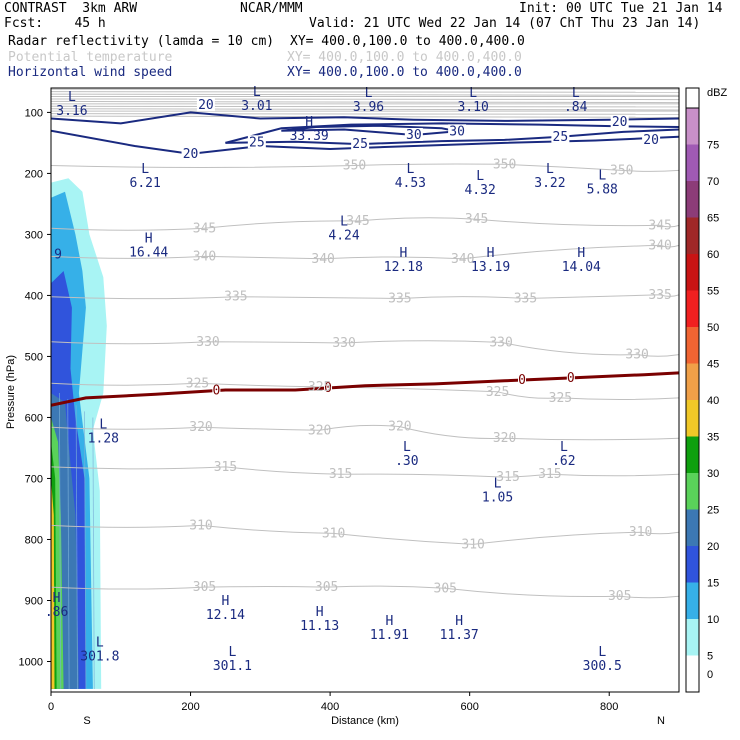  Describe the element at coordinates (549, 474) in the screenshot. I see `theta-label-315-3: 315` at that location.